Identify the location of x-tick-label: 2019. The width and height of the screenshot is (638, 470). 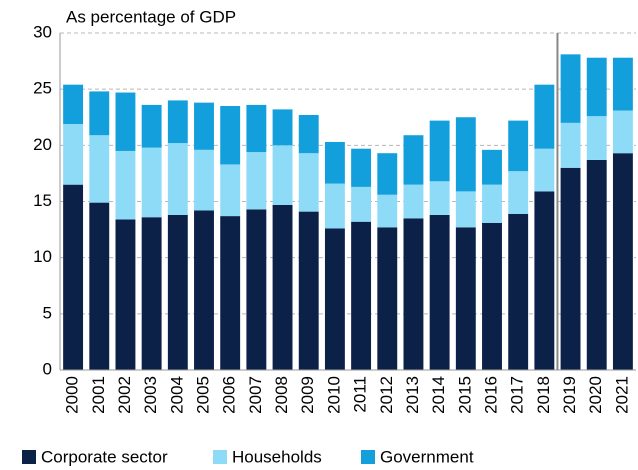
(569, 395).